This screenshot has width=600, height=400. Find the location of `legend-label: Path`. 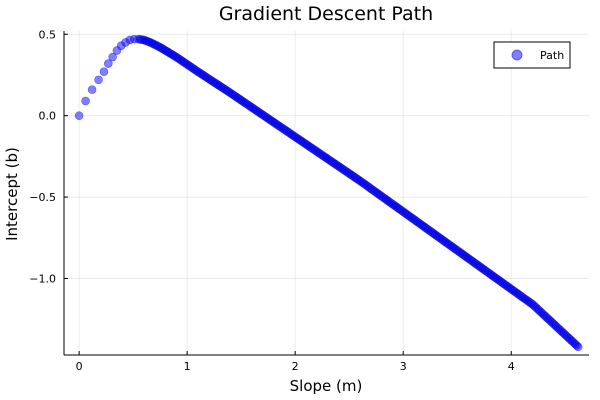

legend-label: Path is located at coordinates (552, 55).